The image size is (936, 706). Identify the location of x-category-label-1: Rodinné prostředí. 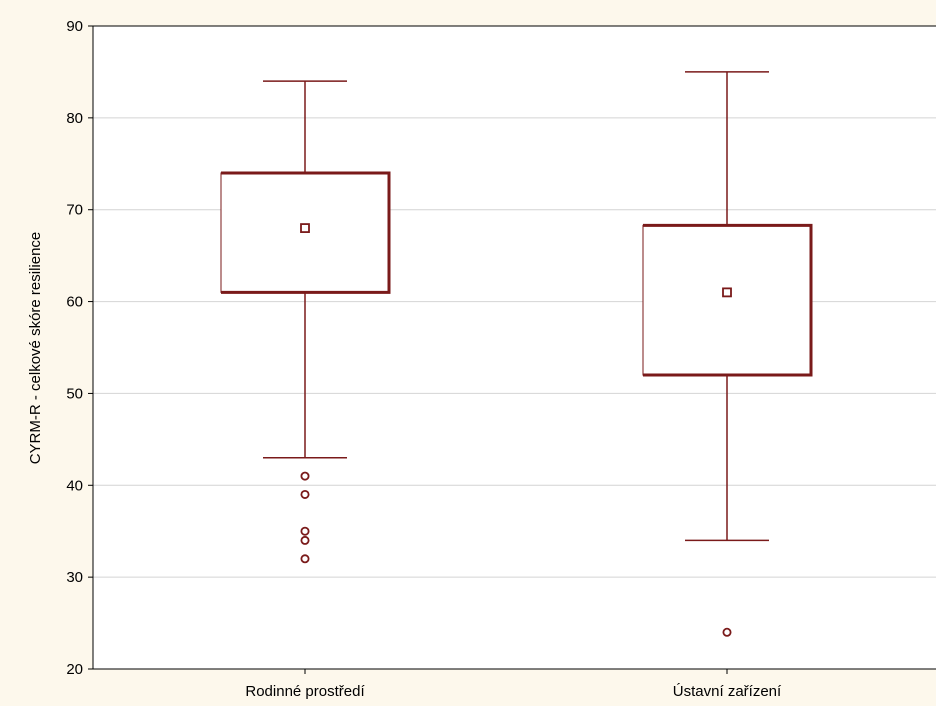
(305, 691).